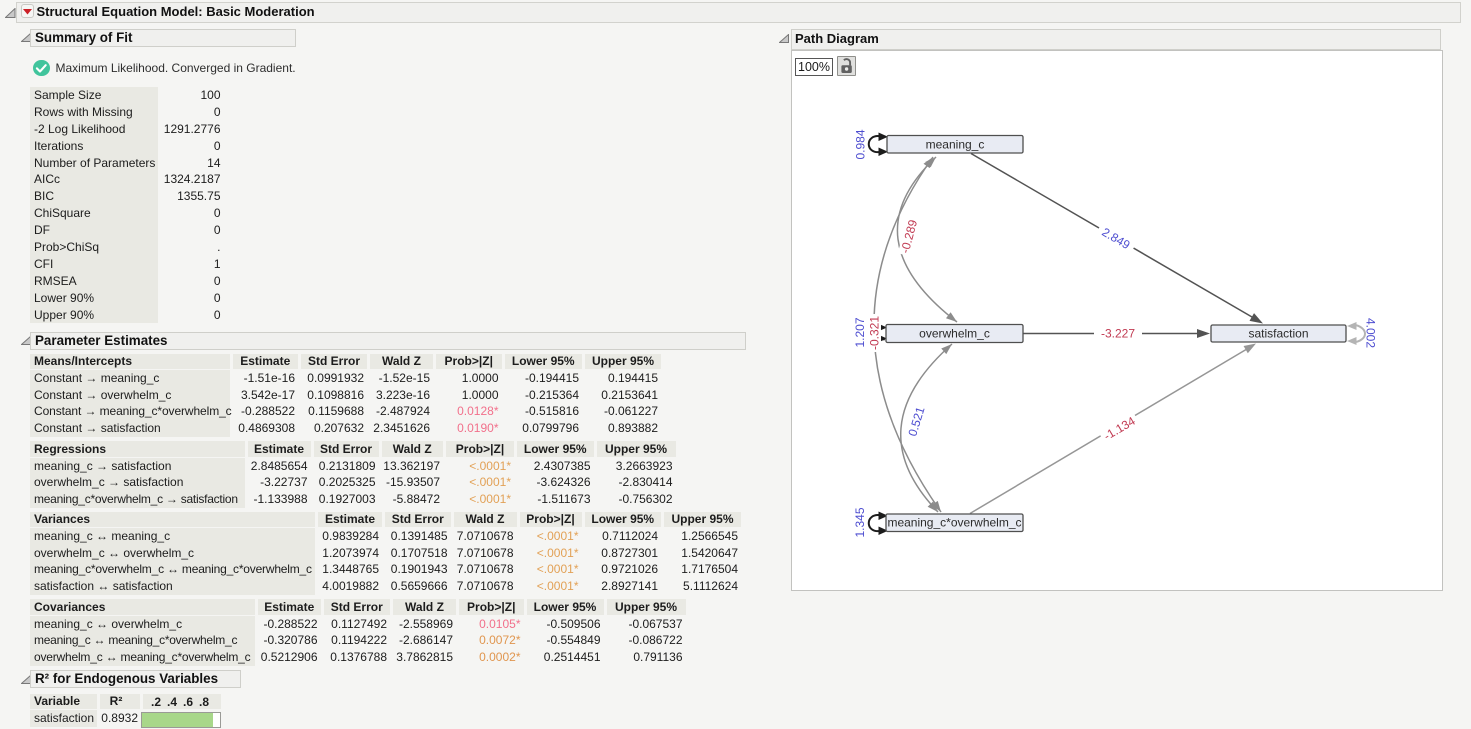 This screenshot has height=729, width=1471. Describe the element at coordinates (875, 333) in the screenshot. I see `svg-text: -0.321` at that location.